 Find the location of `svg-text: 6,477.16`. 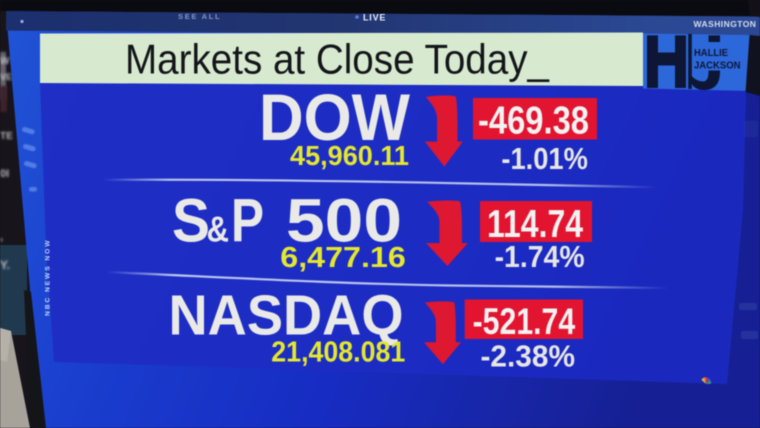

svg-text: 6,477.16 is located at coordinates (343, 258).